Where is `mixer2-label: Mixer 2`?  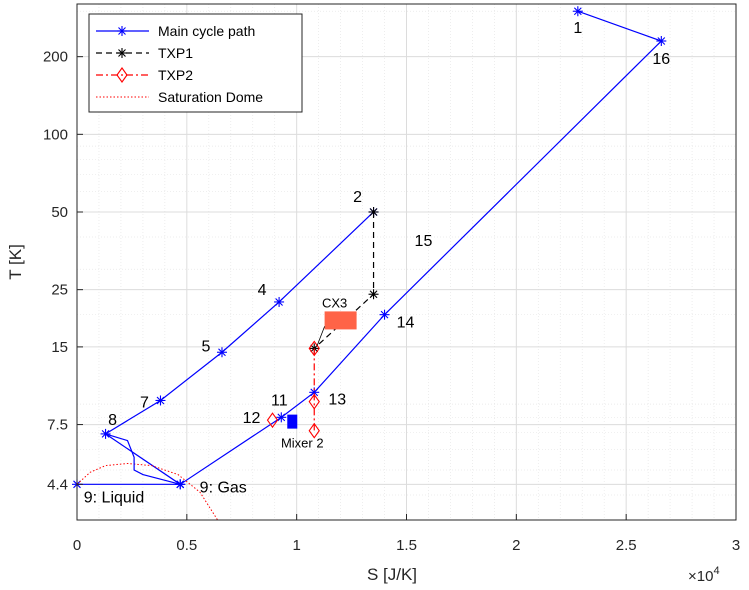 mixer2-label: Mixer 2 is located at coordinates (302, 443).